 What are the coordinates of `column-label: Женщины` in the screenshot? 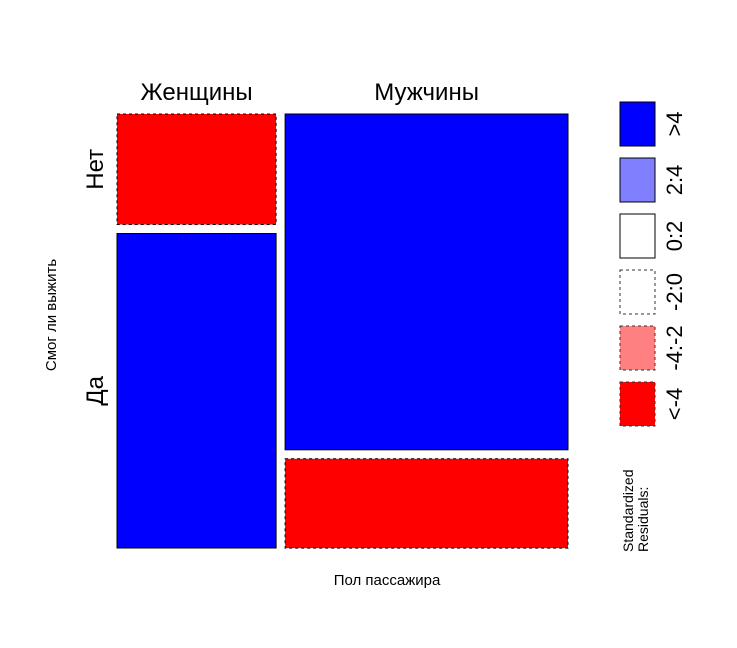 It's located at (197, 92).